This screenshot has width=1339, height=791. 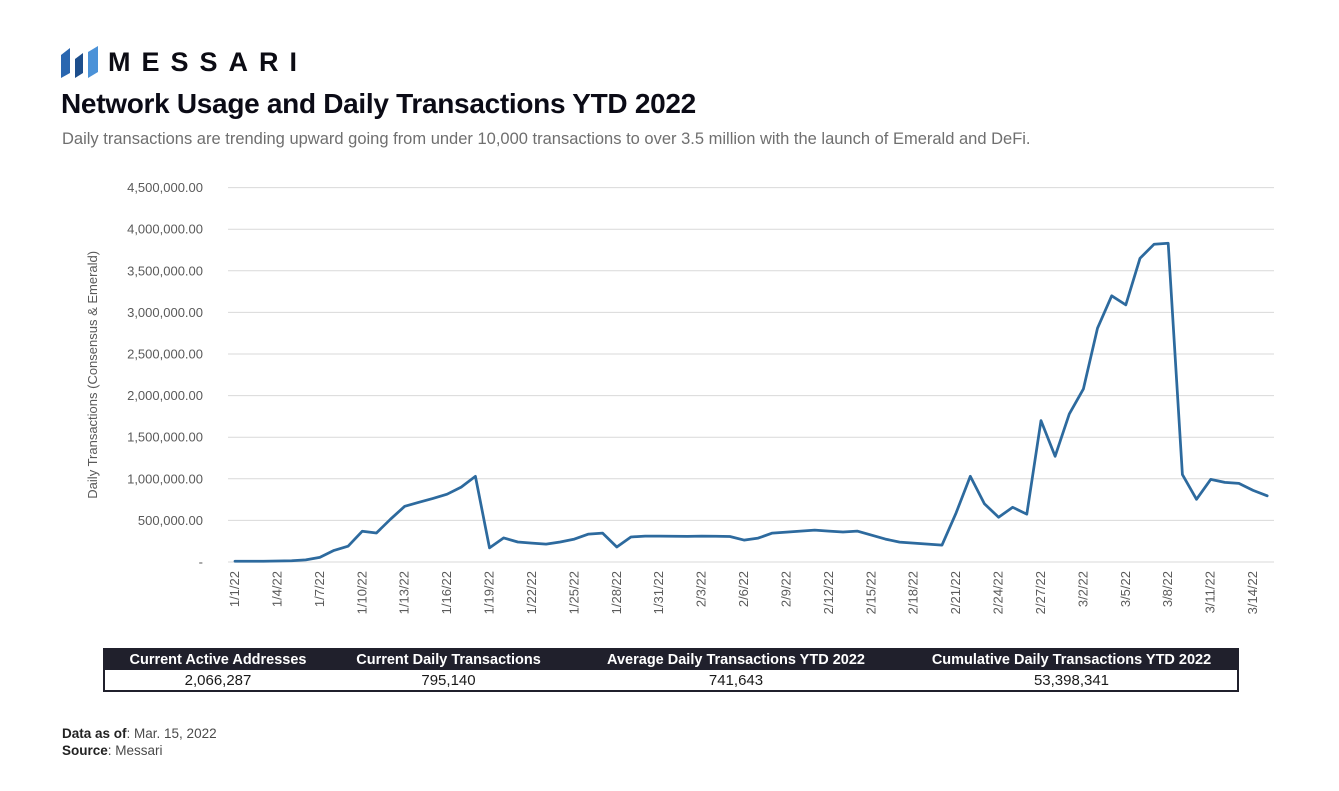 What do you see at coordinates (217, 680) in the screenshot?
I see `summary-value-active-addresses: 2,066,287` at bounding box center [217, 680].